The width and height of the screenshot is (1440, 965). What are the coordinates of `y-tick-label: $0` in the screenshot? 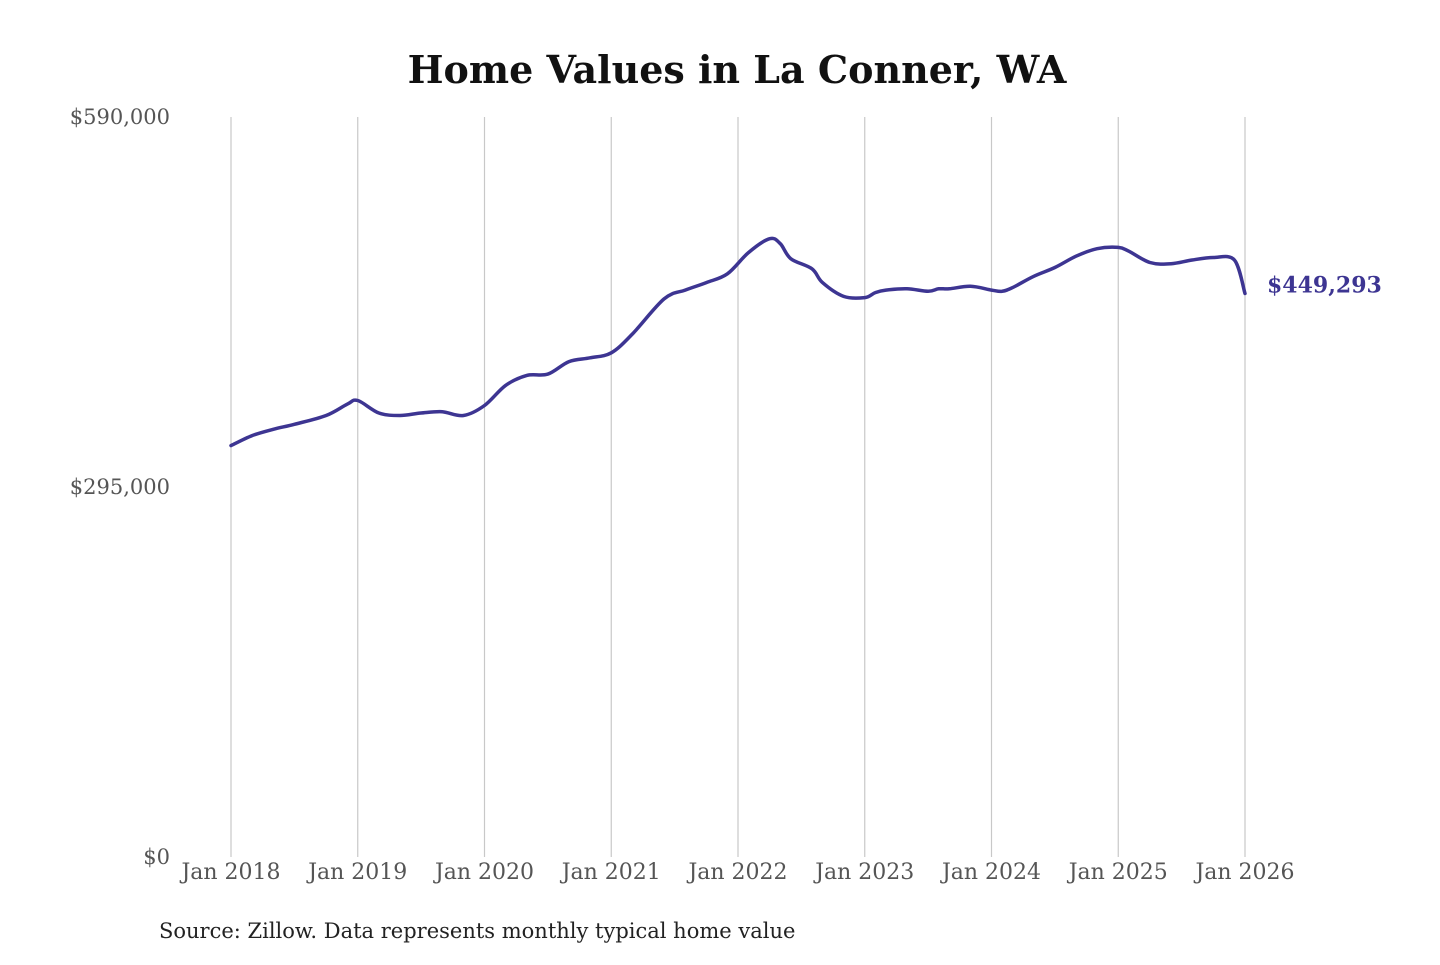 It's located at (156, 857).